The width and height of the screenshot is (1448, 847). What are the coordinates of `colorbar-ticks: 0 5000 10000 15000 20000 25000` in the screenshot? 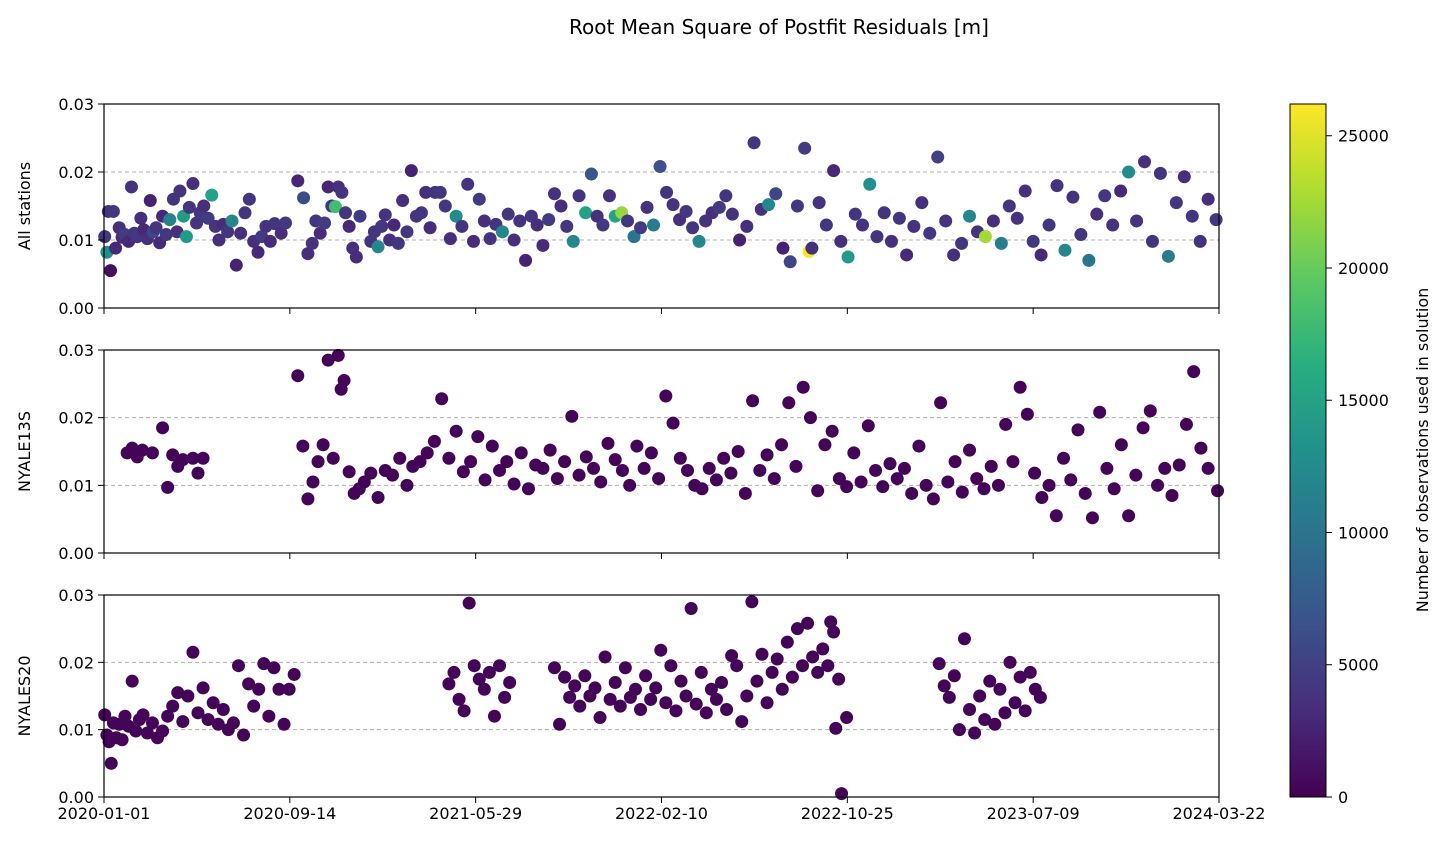 It's located at (1357, 467).